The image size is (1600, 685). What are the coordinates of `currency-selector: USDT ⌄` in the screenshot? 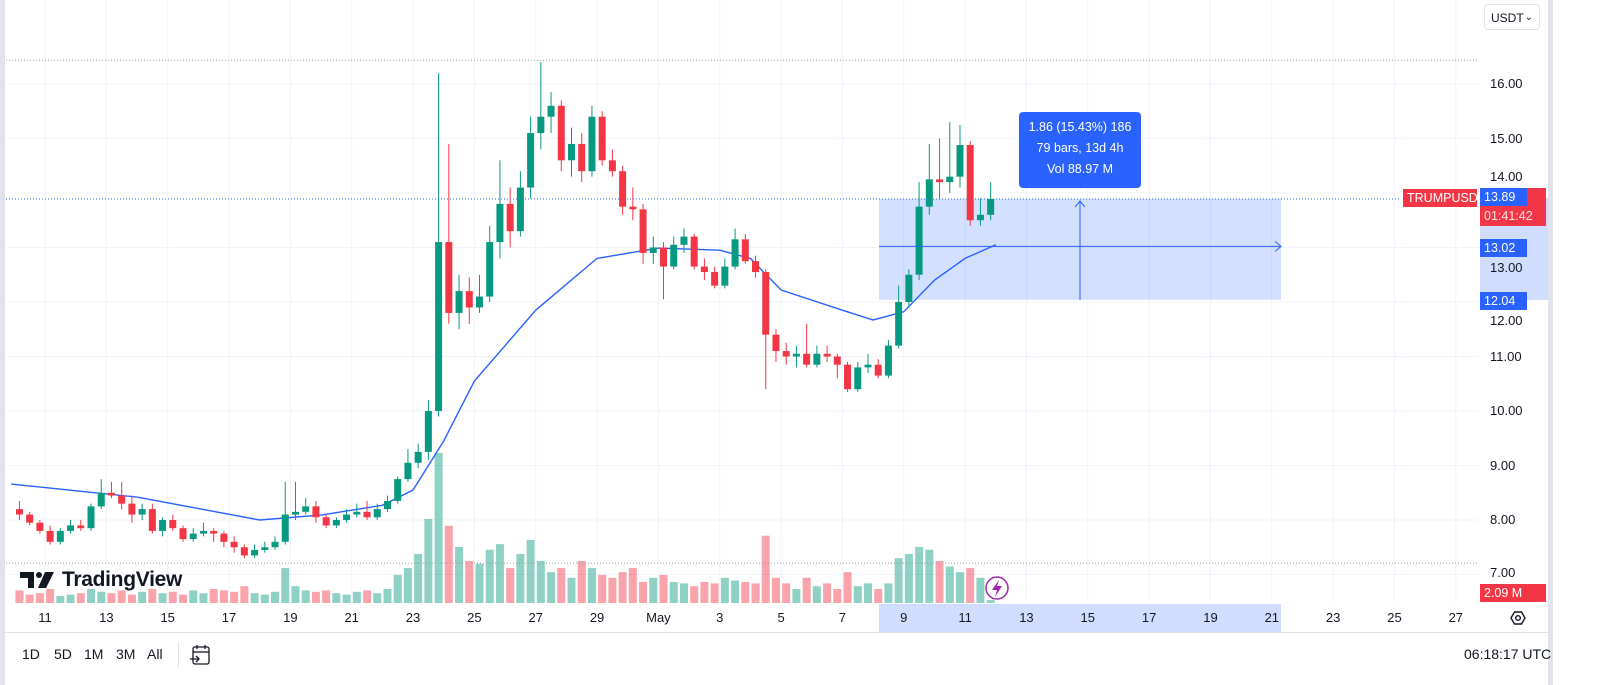 It's located at (1512, 17).